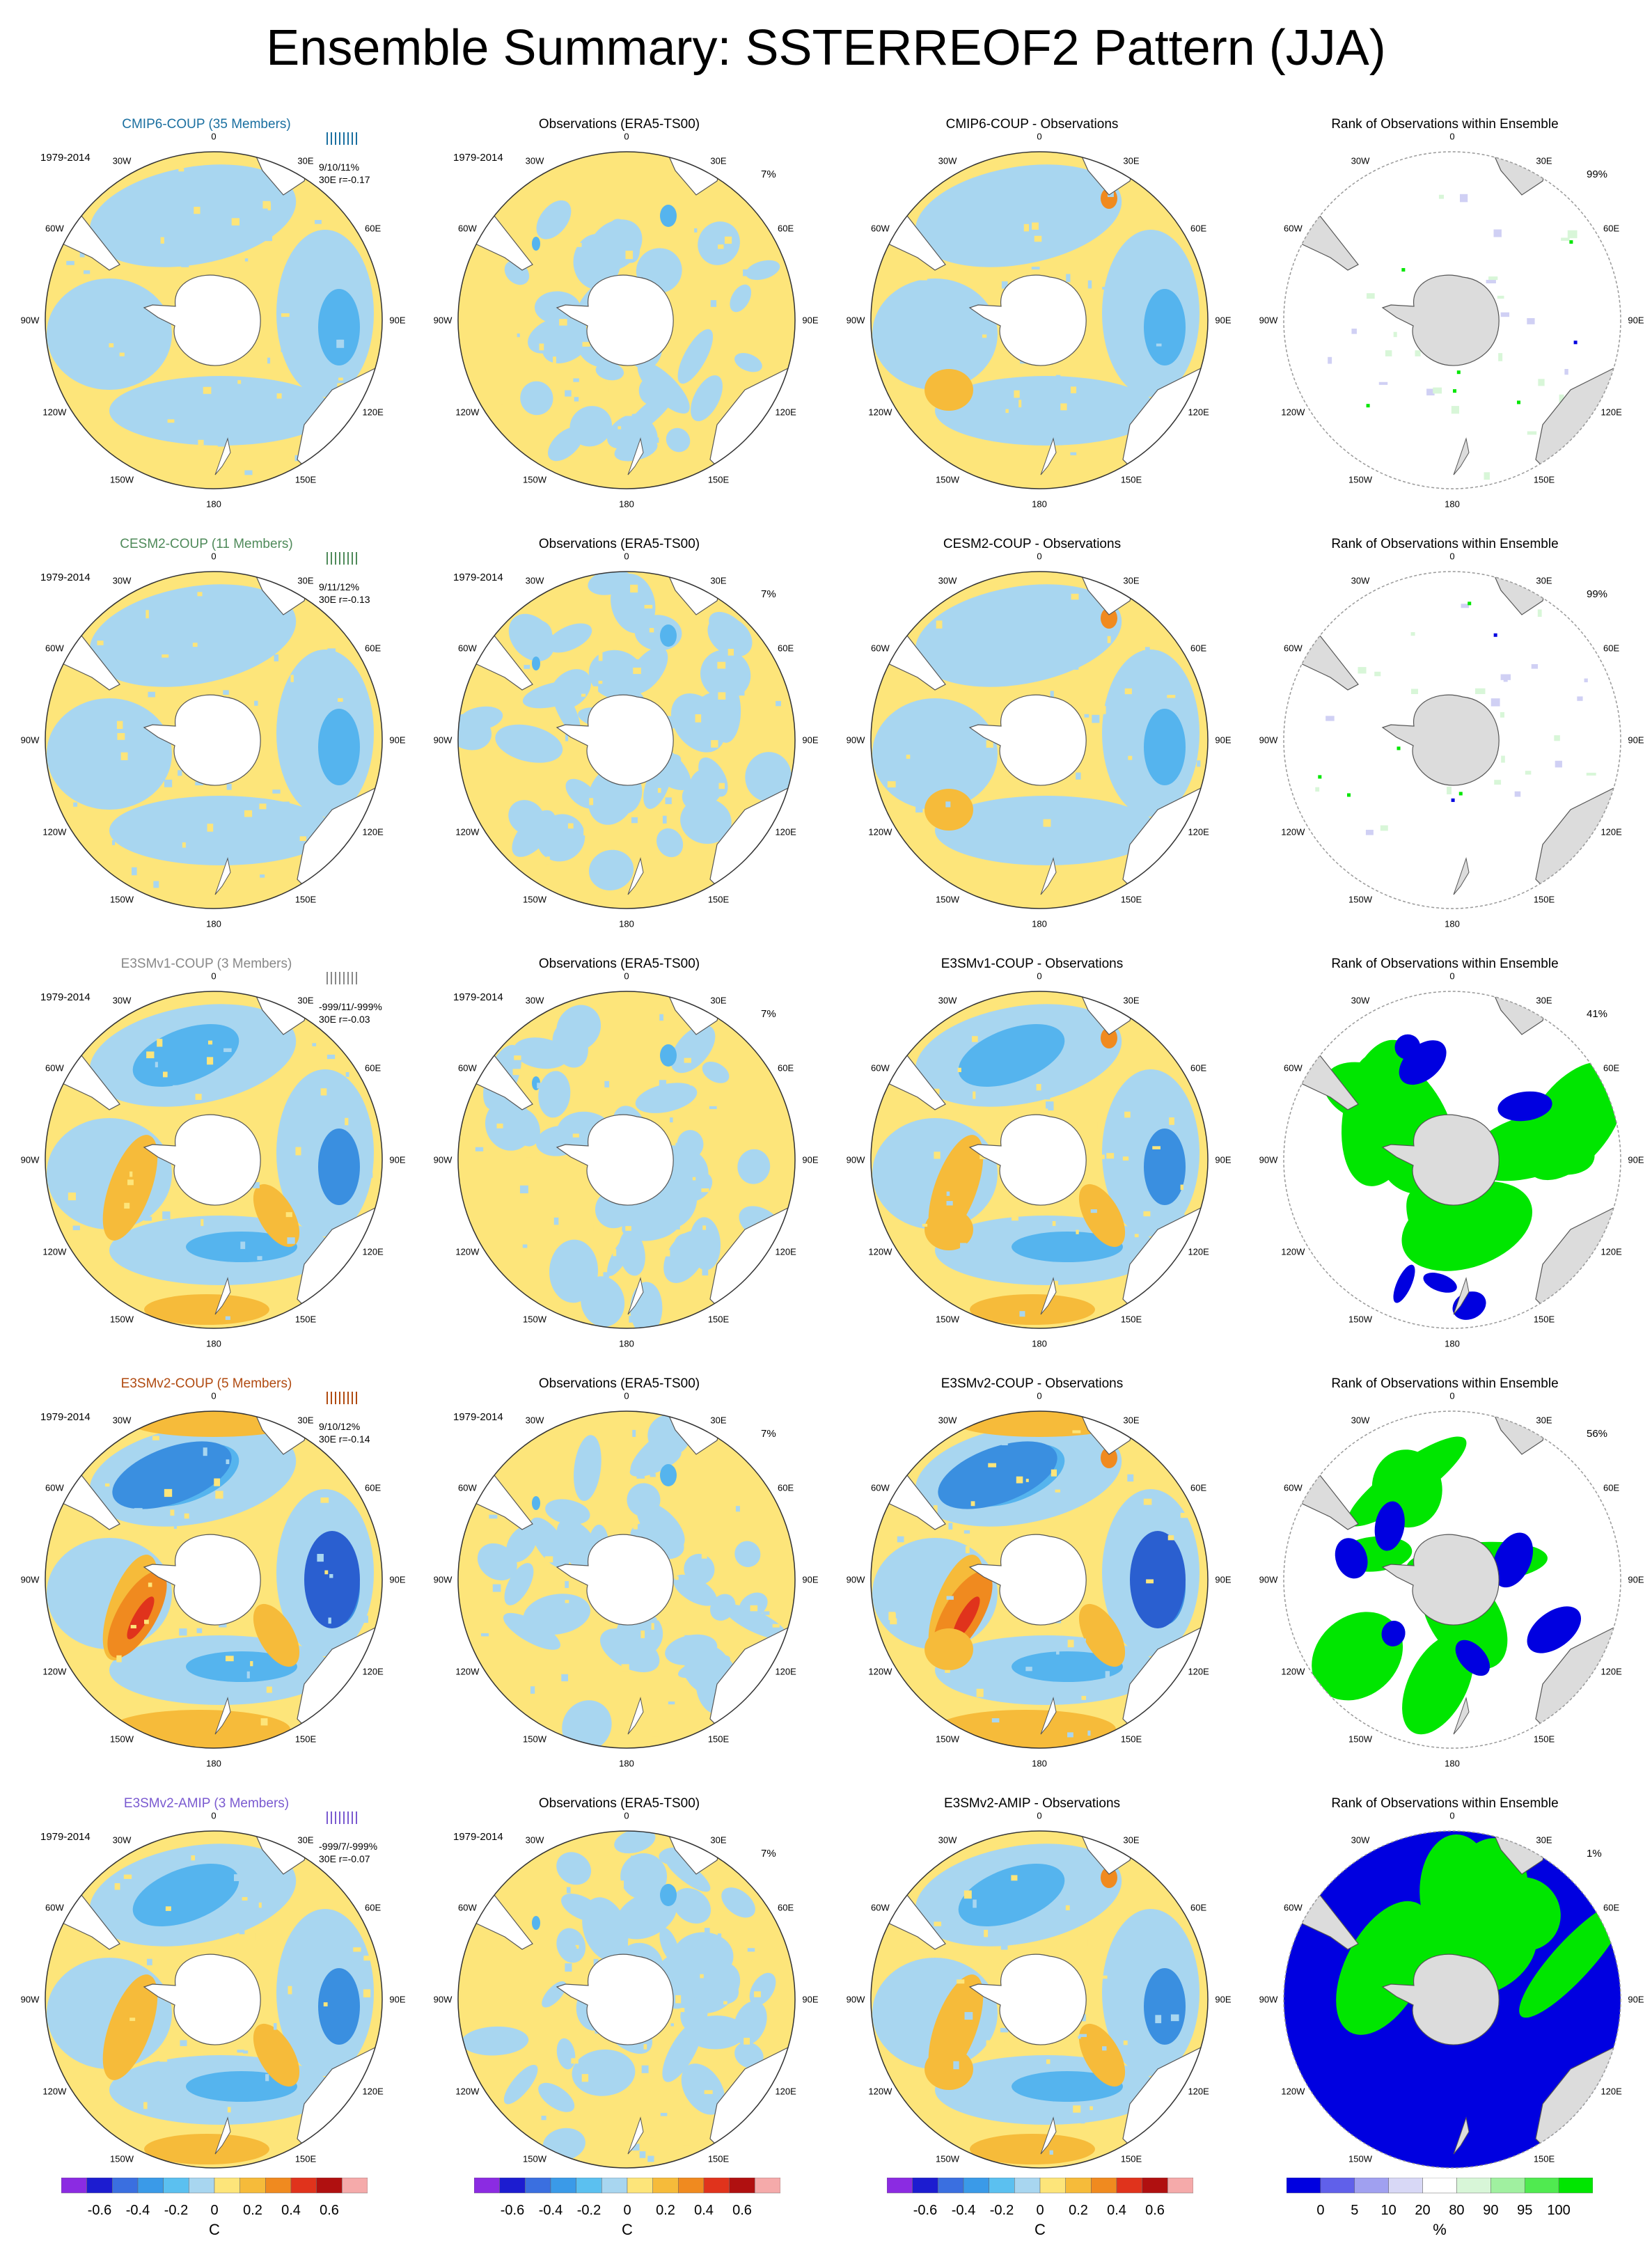 This screenshot has height=2264, width=1652. What do you see at coordinates (1559, 2210) in the screenshot?
I see `colorbar-label: 100` at bounding box center [1559, 2210].